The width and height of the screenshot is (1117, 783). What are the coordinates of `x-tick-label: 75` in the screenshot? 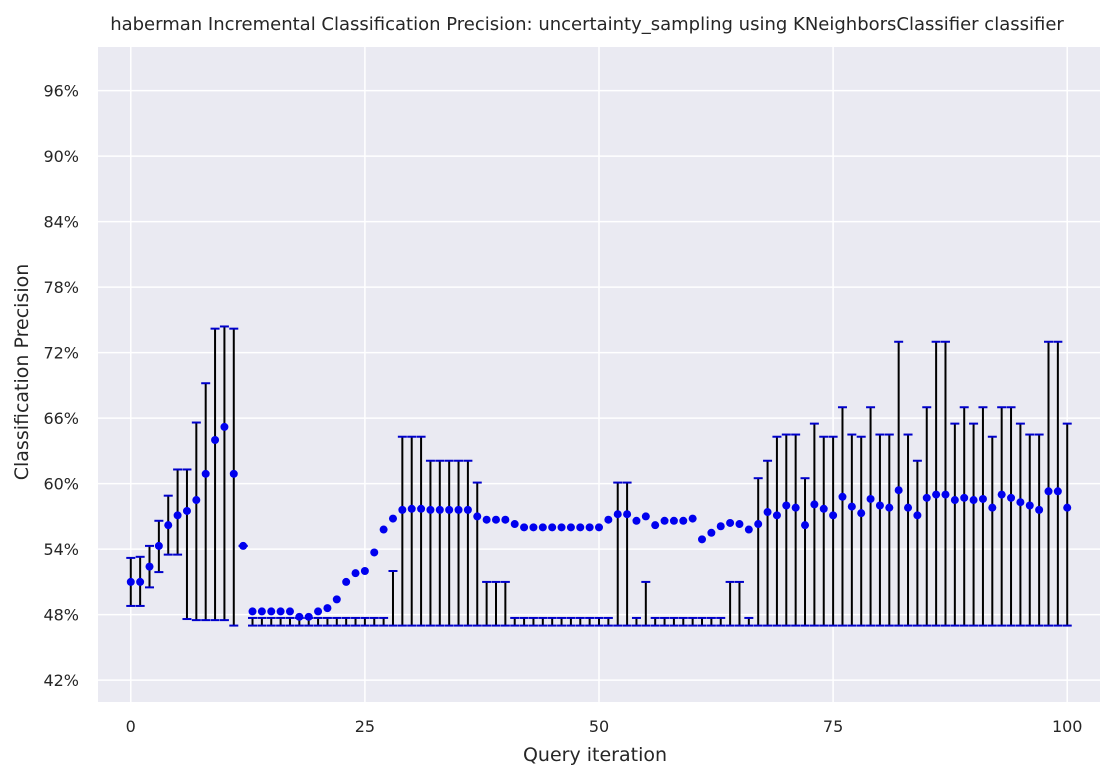 It's located at (833, 726).